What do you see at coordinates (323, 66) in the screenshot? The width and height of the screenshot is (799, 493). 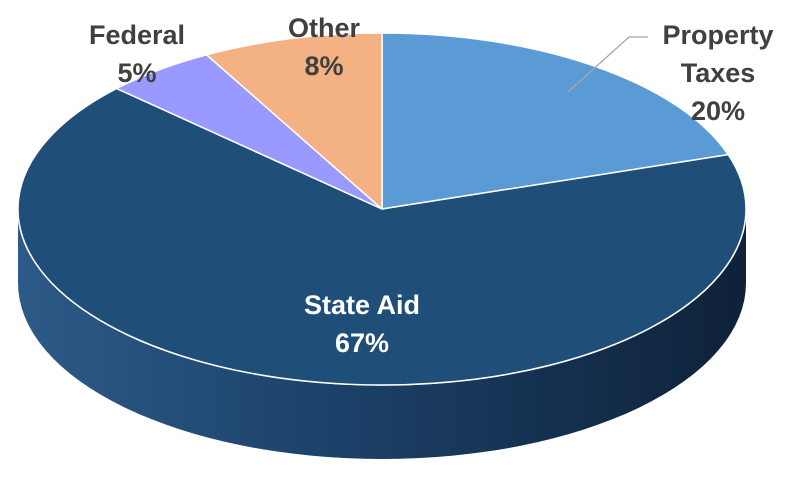 I see `value-label-other: 8%` at bounding box center [323, 66].